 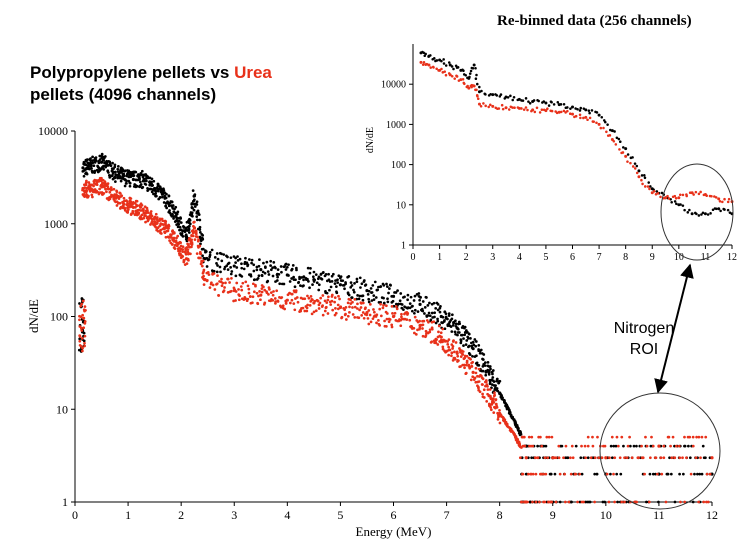 I want to click on title-line-1: Polypropylene pellets vs Urea, so click(x=190, y=73).